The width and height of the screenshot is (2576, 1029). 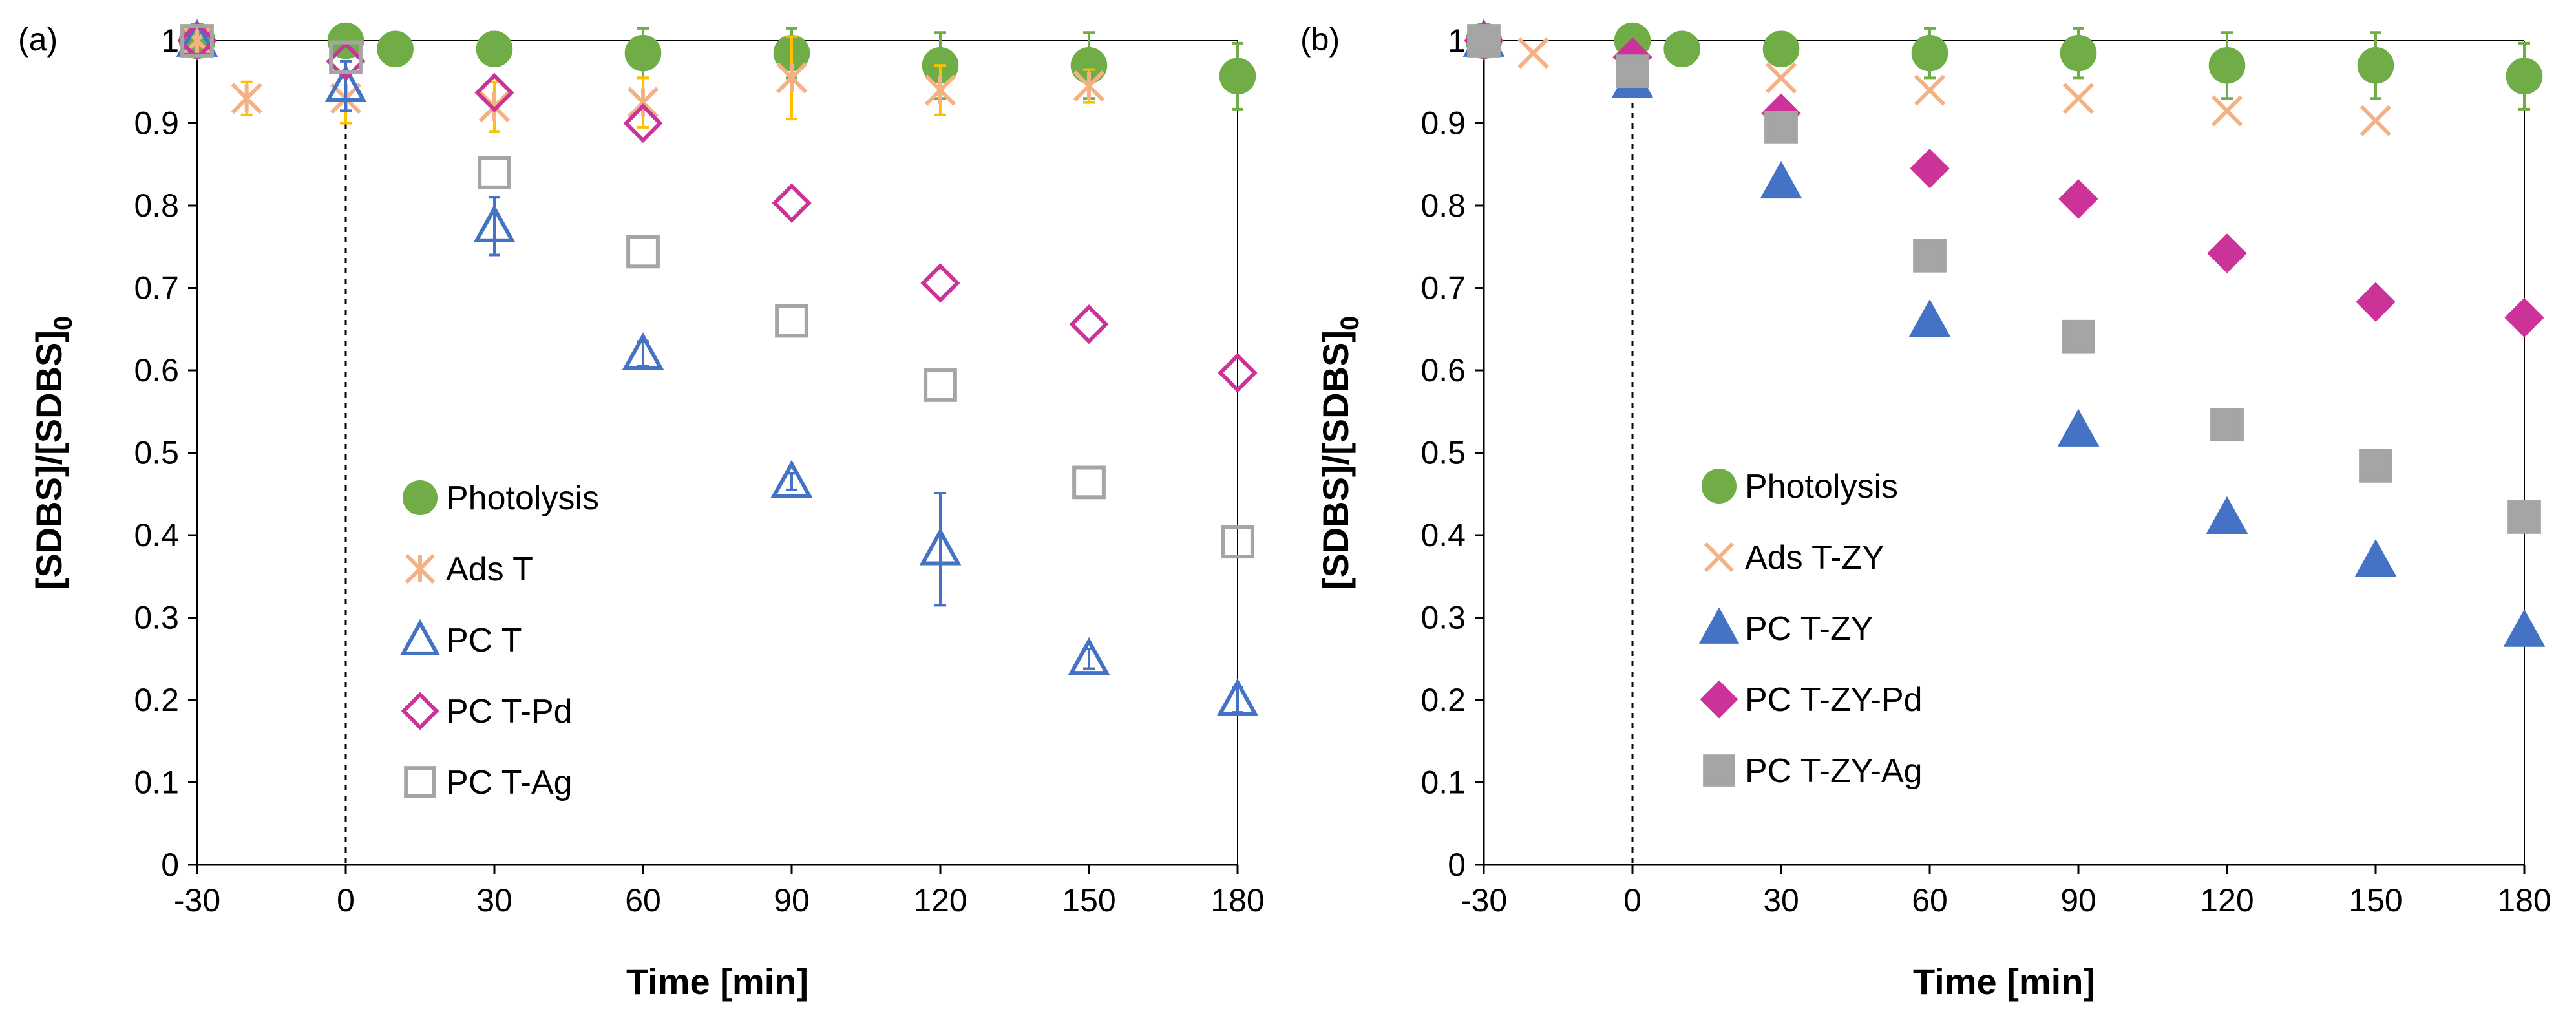 I want to click on x-tick-label: 150, so click(x=1088, y=900).